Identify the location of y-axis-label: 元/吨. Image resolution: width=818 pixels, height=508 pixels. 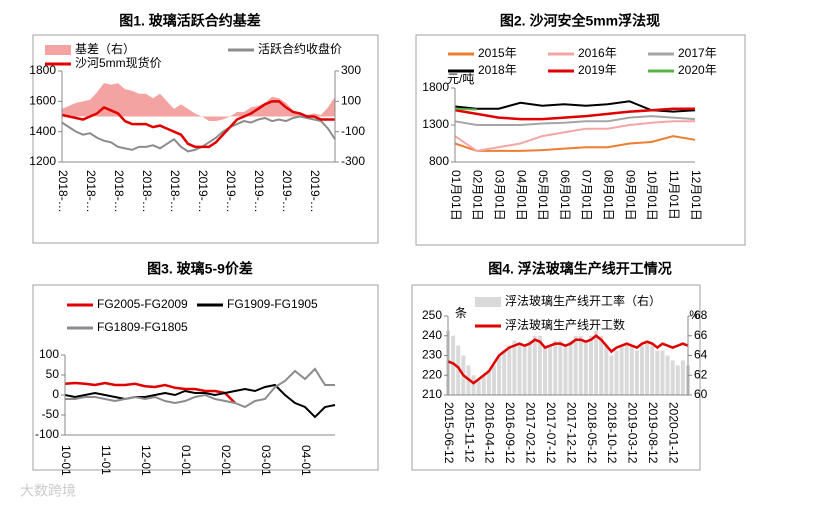
(460, 79).